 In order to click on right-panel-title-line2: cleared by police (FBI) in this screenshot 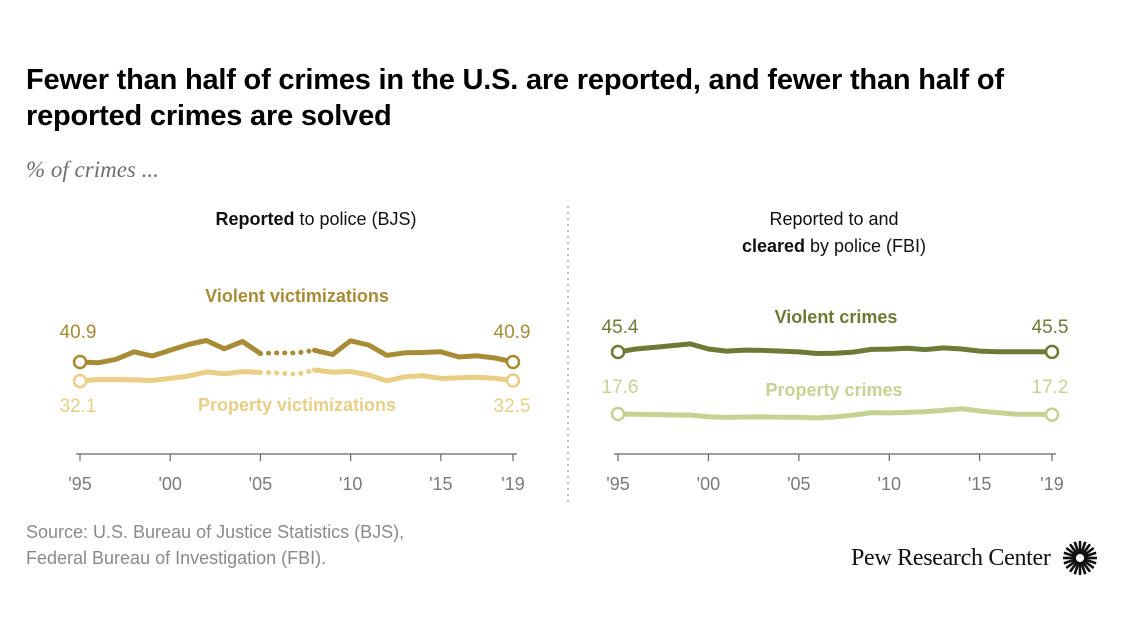, I will do `click(834, 246)`.